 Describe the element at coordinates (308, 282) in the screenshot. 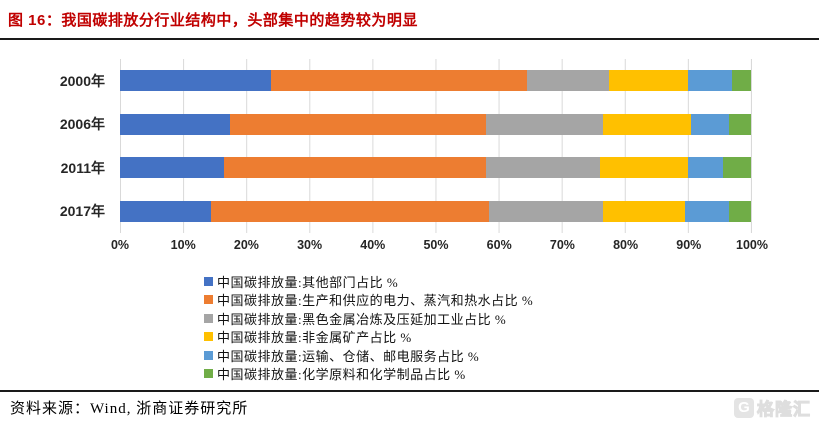

I see `legend-label: 中国碳排放量:其他部门占比 %` at that location.